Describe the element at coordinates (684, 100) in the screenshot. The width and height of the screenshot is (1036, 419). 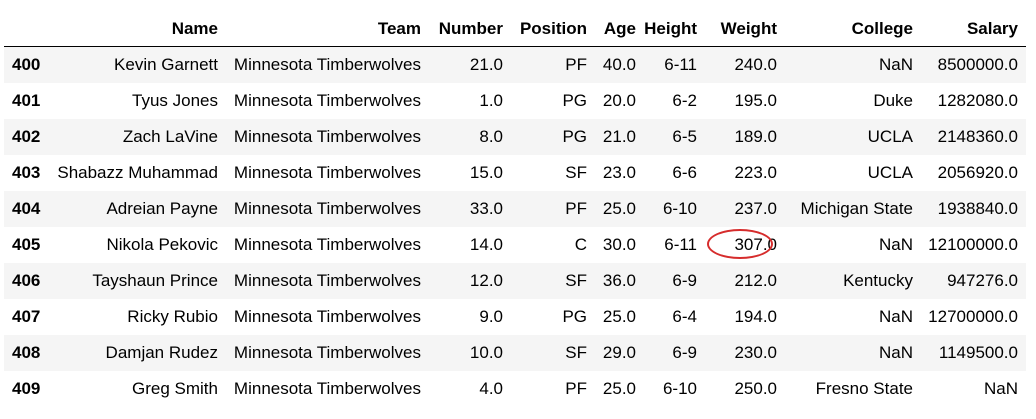
I see `cell-height: 6-2` at that location.